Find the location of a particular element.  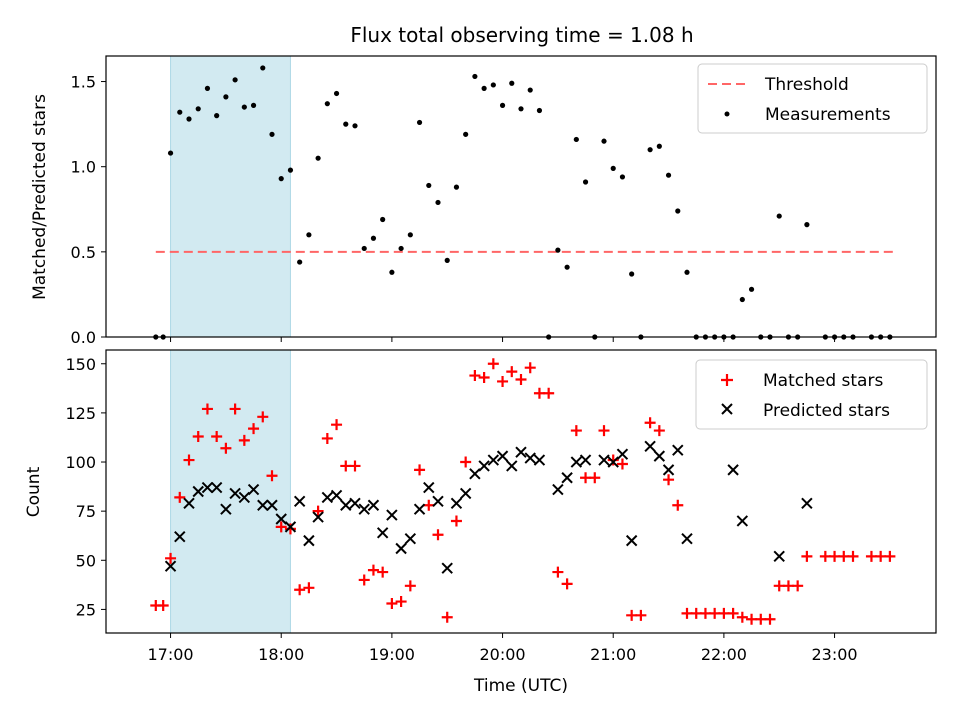

y-tick-label: 0.5 is located at coordinates (83, 252).